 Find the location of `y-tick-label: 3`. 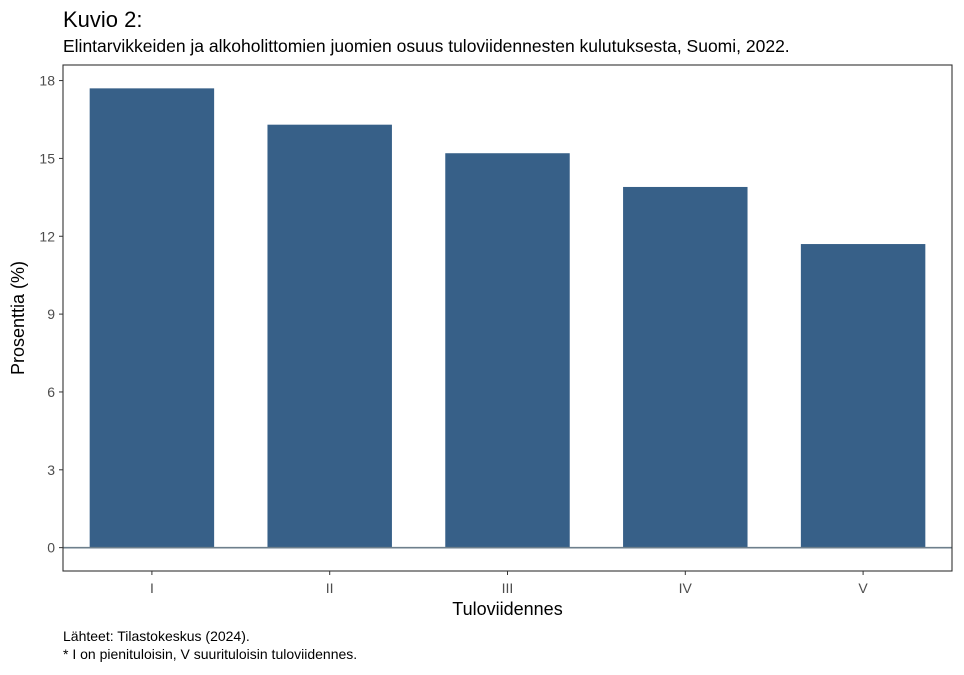

y-tick-label: 3 is located at coordinates (51, 470).